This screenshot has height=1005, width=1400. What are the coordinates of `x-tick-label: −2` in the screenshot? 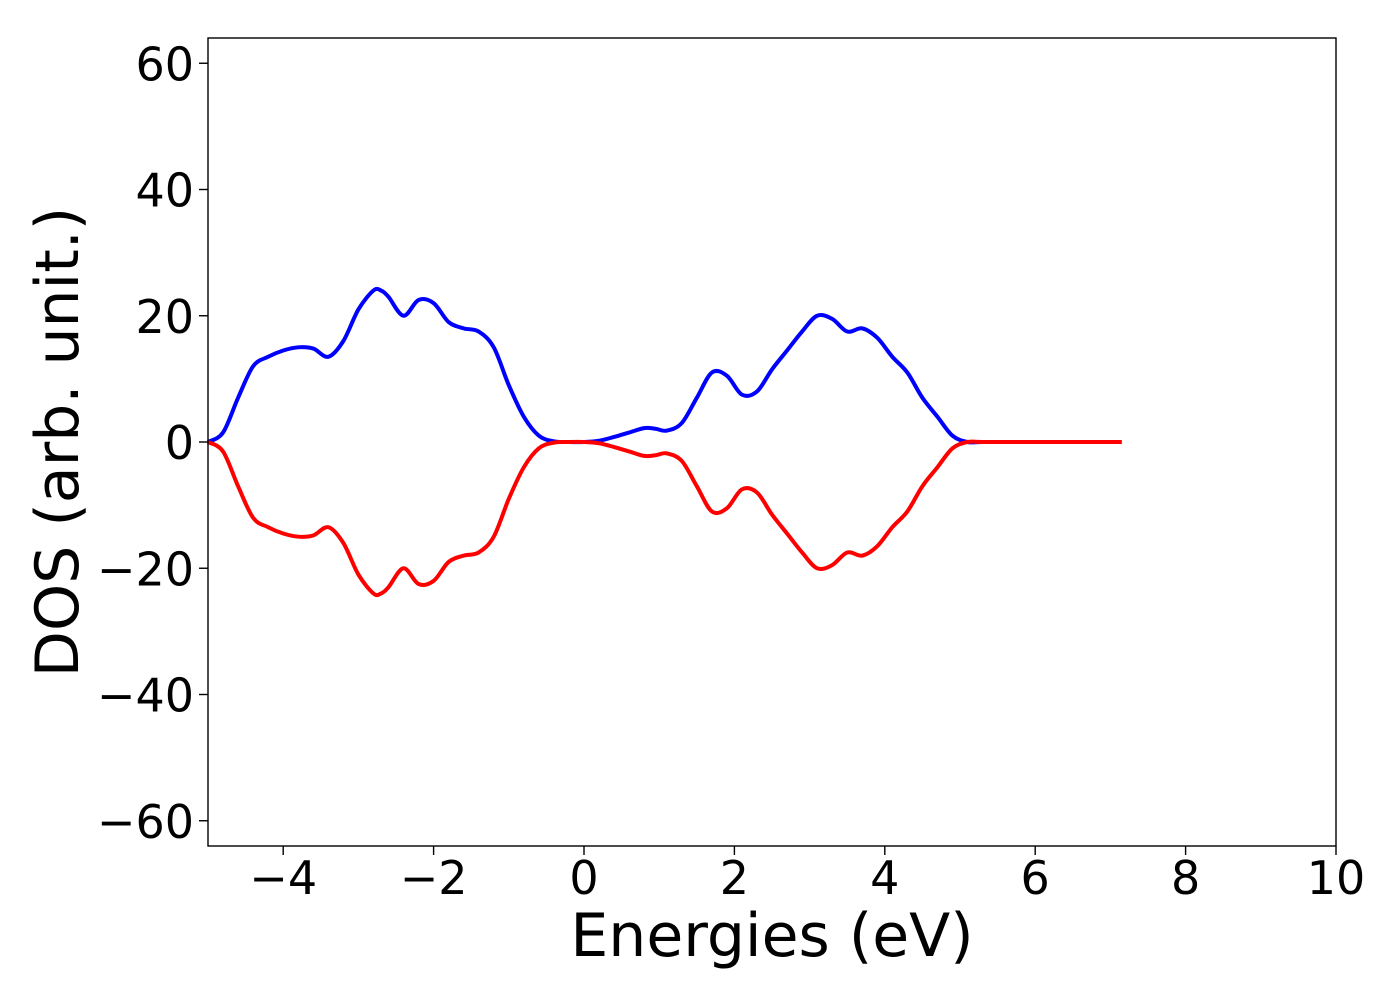 It's located at (434, 878).